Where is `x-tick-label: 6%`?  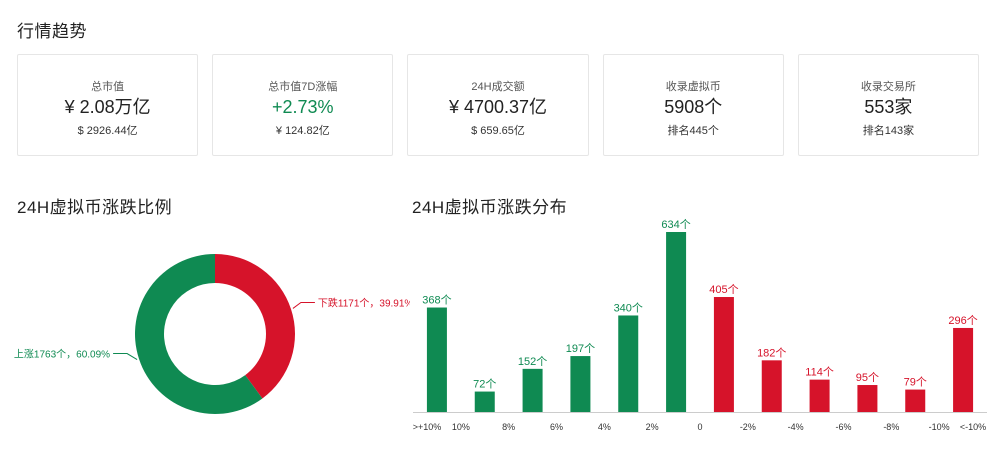 x-tick-label: 6% is located at coordinates (556, 427).